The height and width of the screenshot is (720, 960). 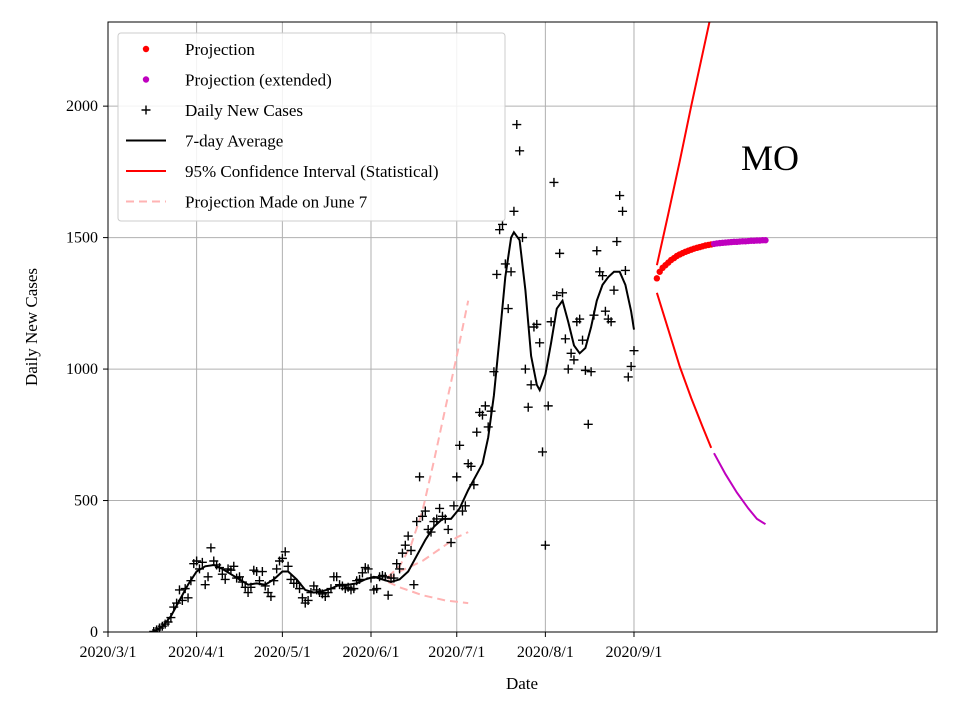 What do you see at coordinates (31, 327) in the screenshot?
I see `y-axis-label: Daily New Cases` at bounding box center [31, 327].